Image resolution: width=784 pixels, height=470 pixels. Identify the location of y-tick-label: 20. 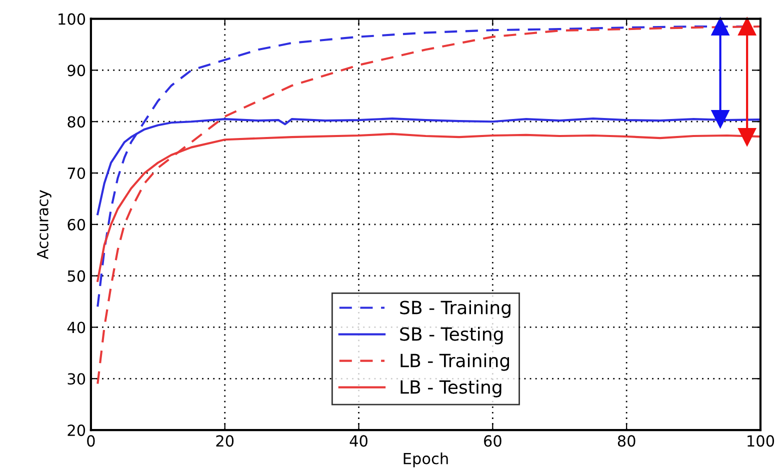
(77, 430).